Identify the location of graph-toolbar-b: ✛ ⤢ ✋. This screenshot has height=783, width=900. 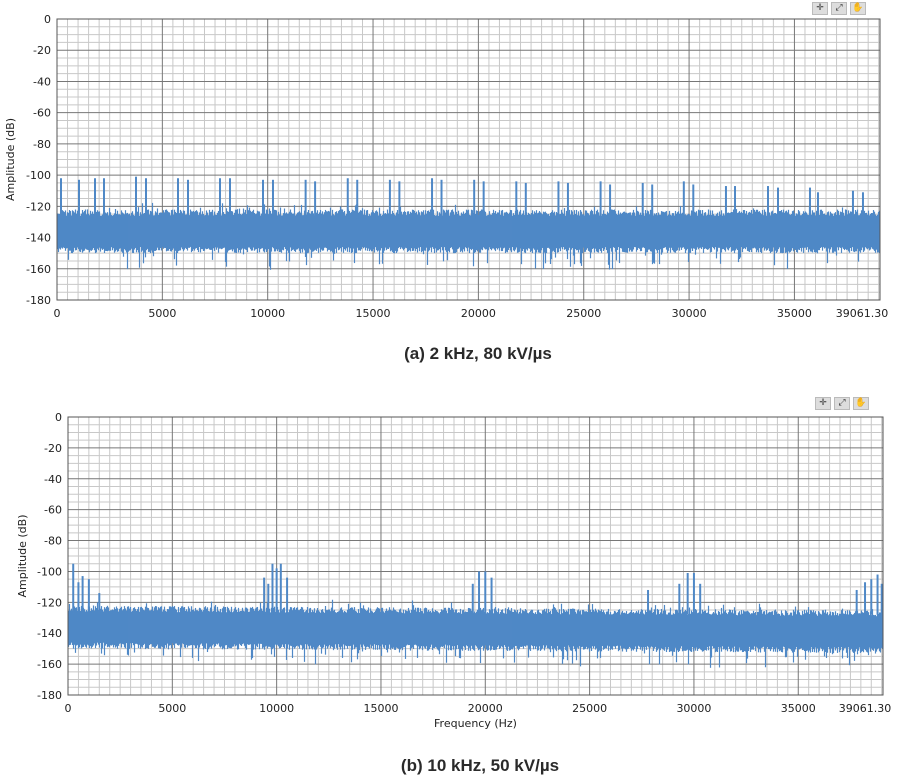
(842, 403).